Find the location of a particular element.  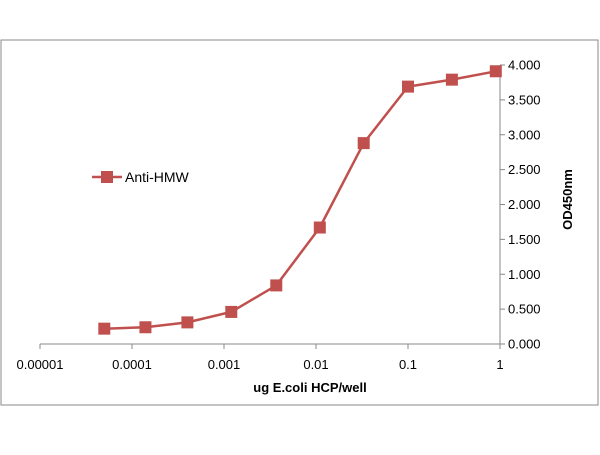

y-tick-label: 3.000 is located at coordinates (524, 134).